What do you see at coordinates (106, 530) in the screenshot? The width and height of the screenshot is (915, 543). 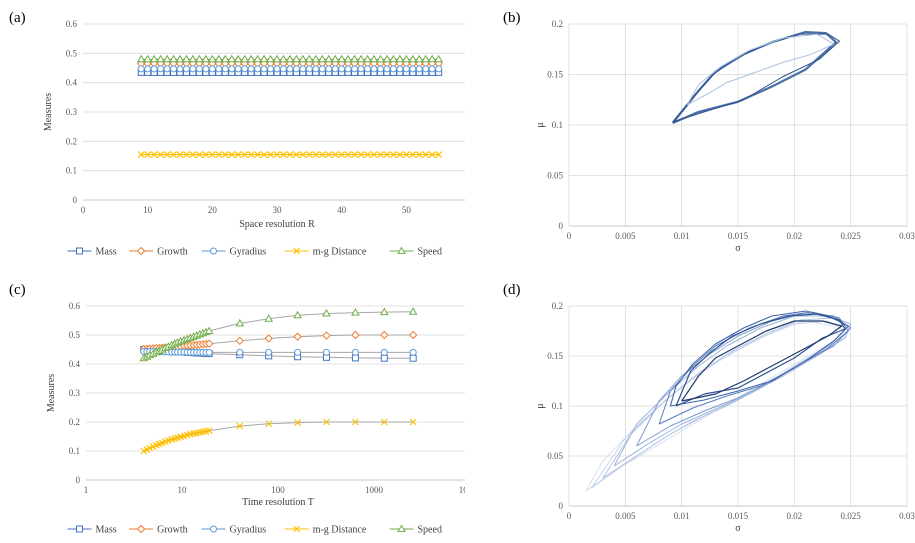 I see `legend-label: Mass` at bounding box center [106, 530].